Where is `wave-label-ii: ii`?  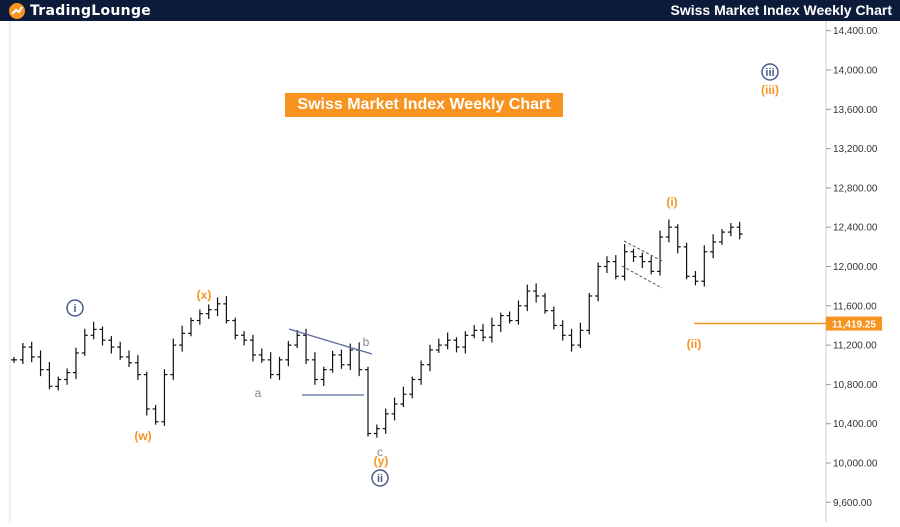 wave-label-ii: ii is located at coordinates (380, 479).